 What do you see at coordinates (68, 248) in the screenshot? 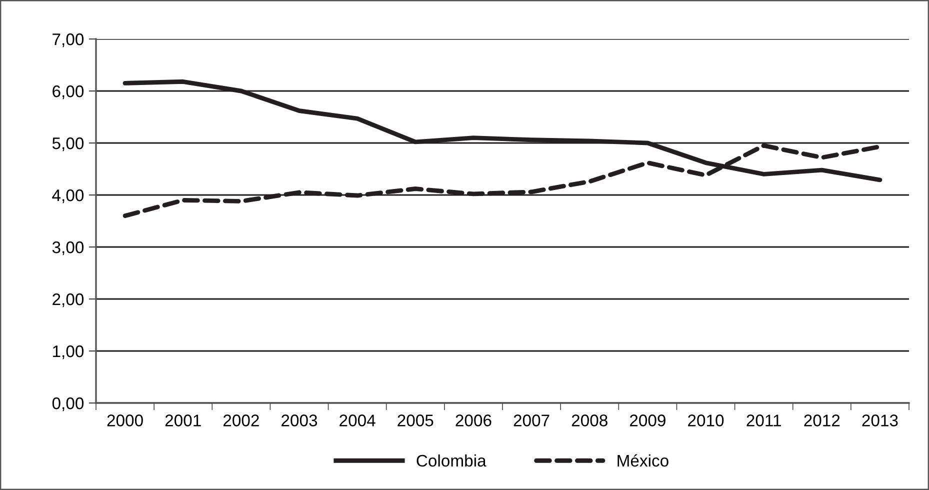
I see `y-tick-label: 3,00` at bounding box center [68, 248].